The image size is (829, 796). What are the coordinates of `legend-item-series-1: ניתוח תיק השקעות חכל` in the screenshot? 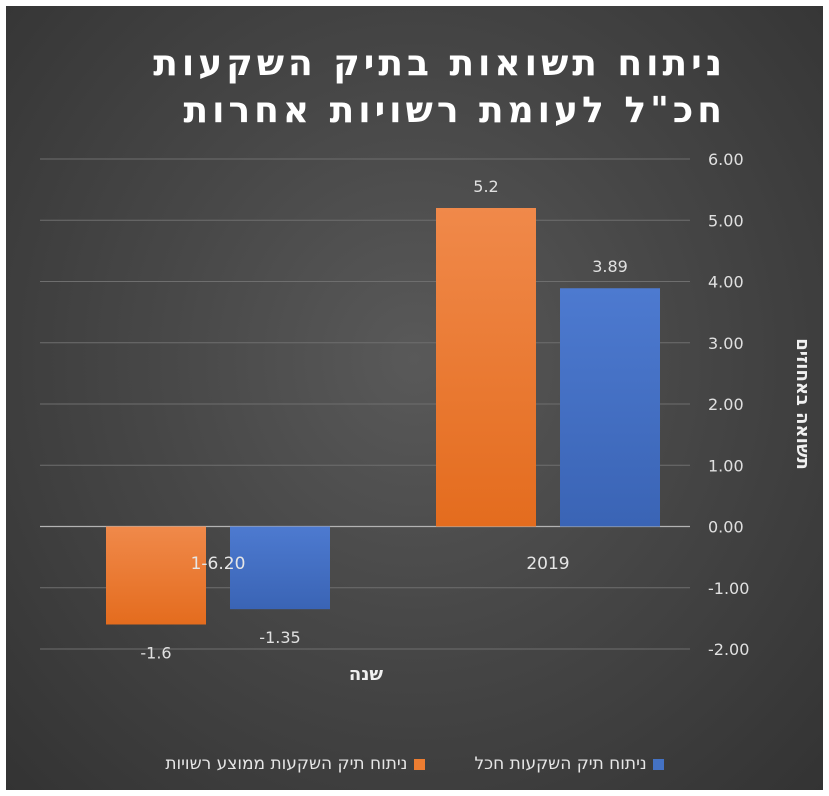 It's located at (569, 764).